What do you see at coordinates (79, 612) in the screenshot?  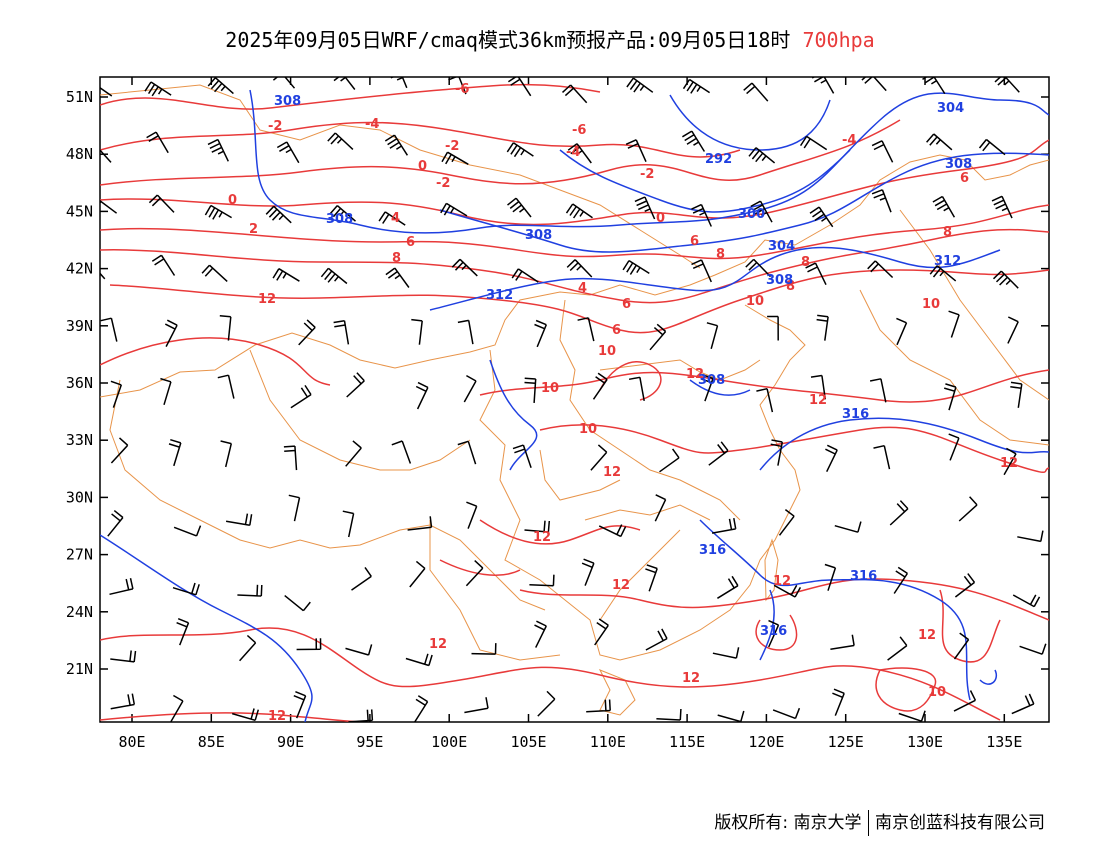 I see `lat-tick-label: 24N` at bounding box center [79, 612].